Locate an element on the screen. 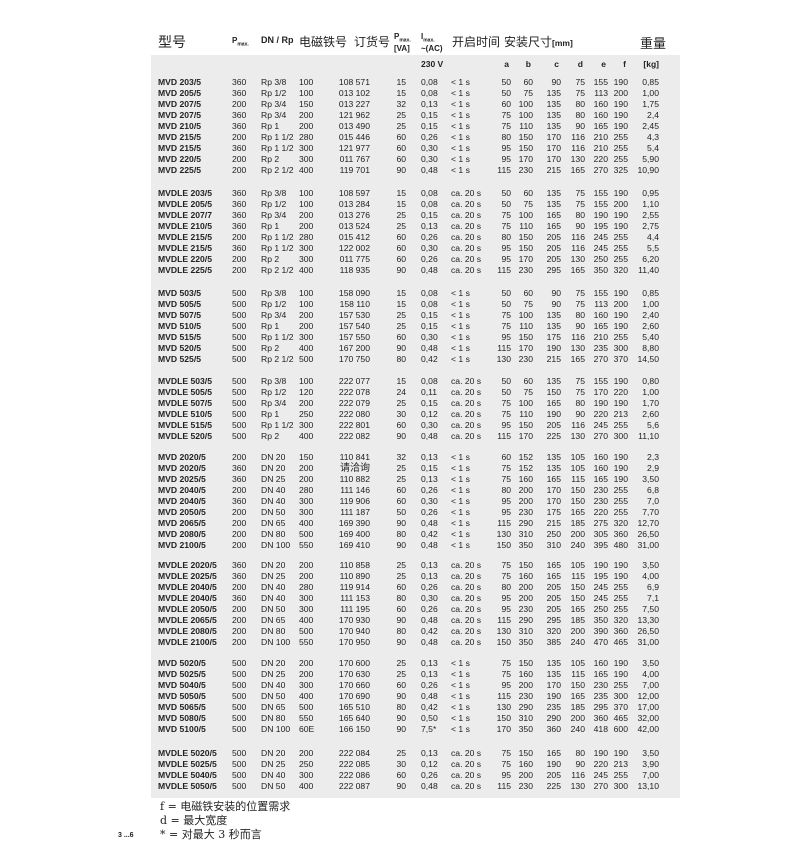  cell-solenoid: 280 is located at coordinates (306, 137).